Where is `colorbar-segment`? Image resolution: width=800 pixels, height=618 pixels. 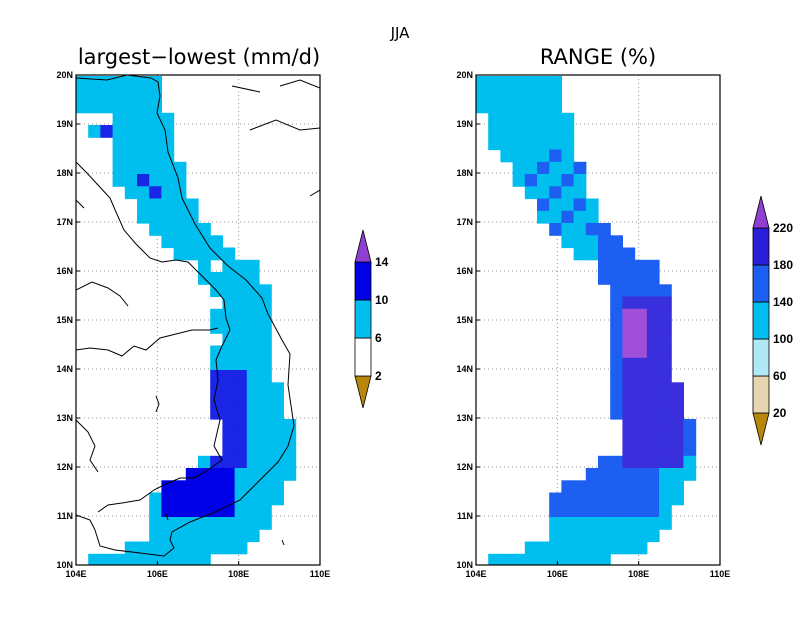 colorbar-segment is located at coordinates (363, 319).